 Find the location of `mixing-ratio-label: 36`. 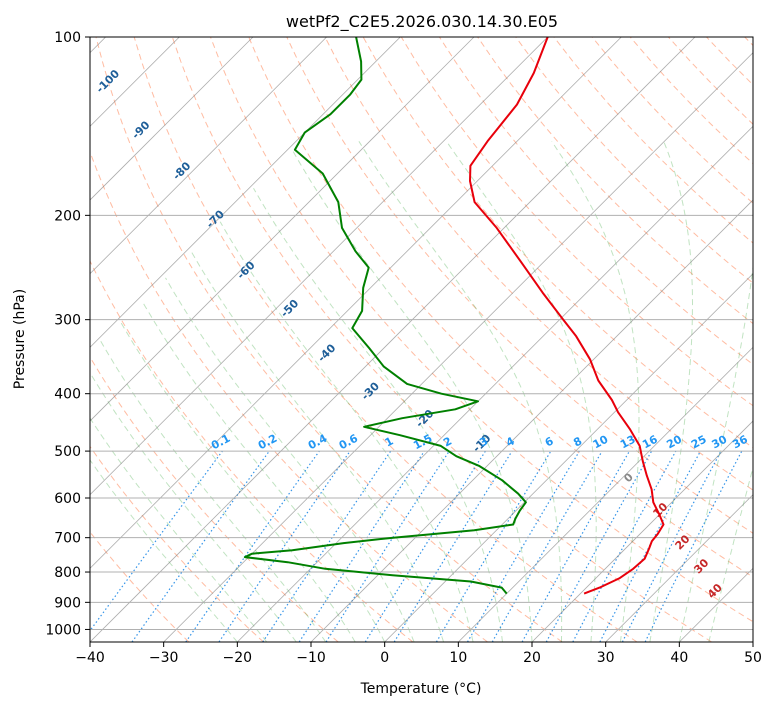

mixing-ratio-label: 36 is located at coordinates (740, 442).